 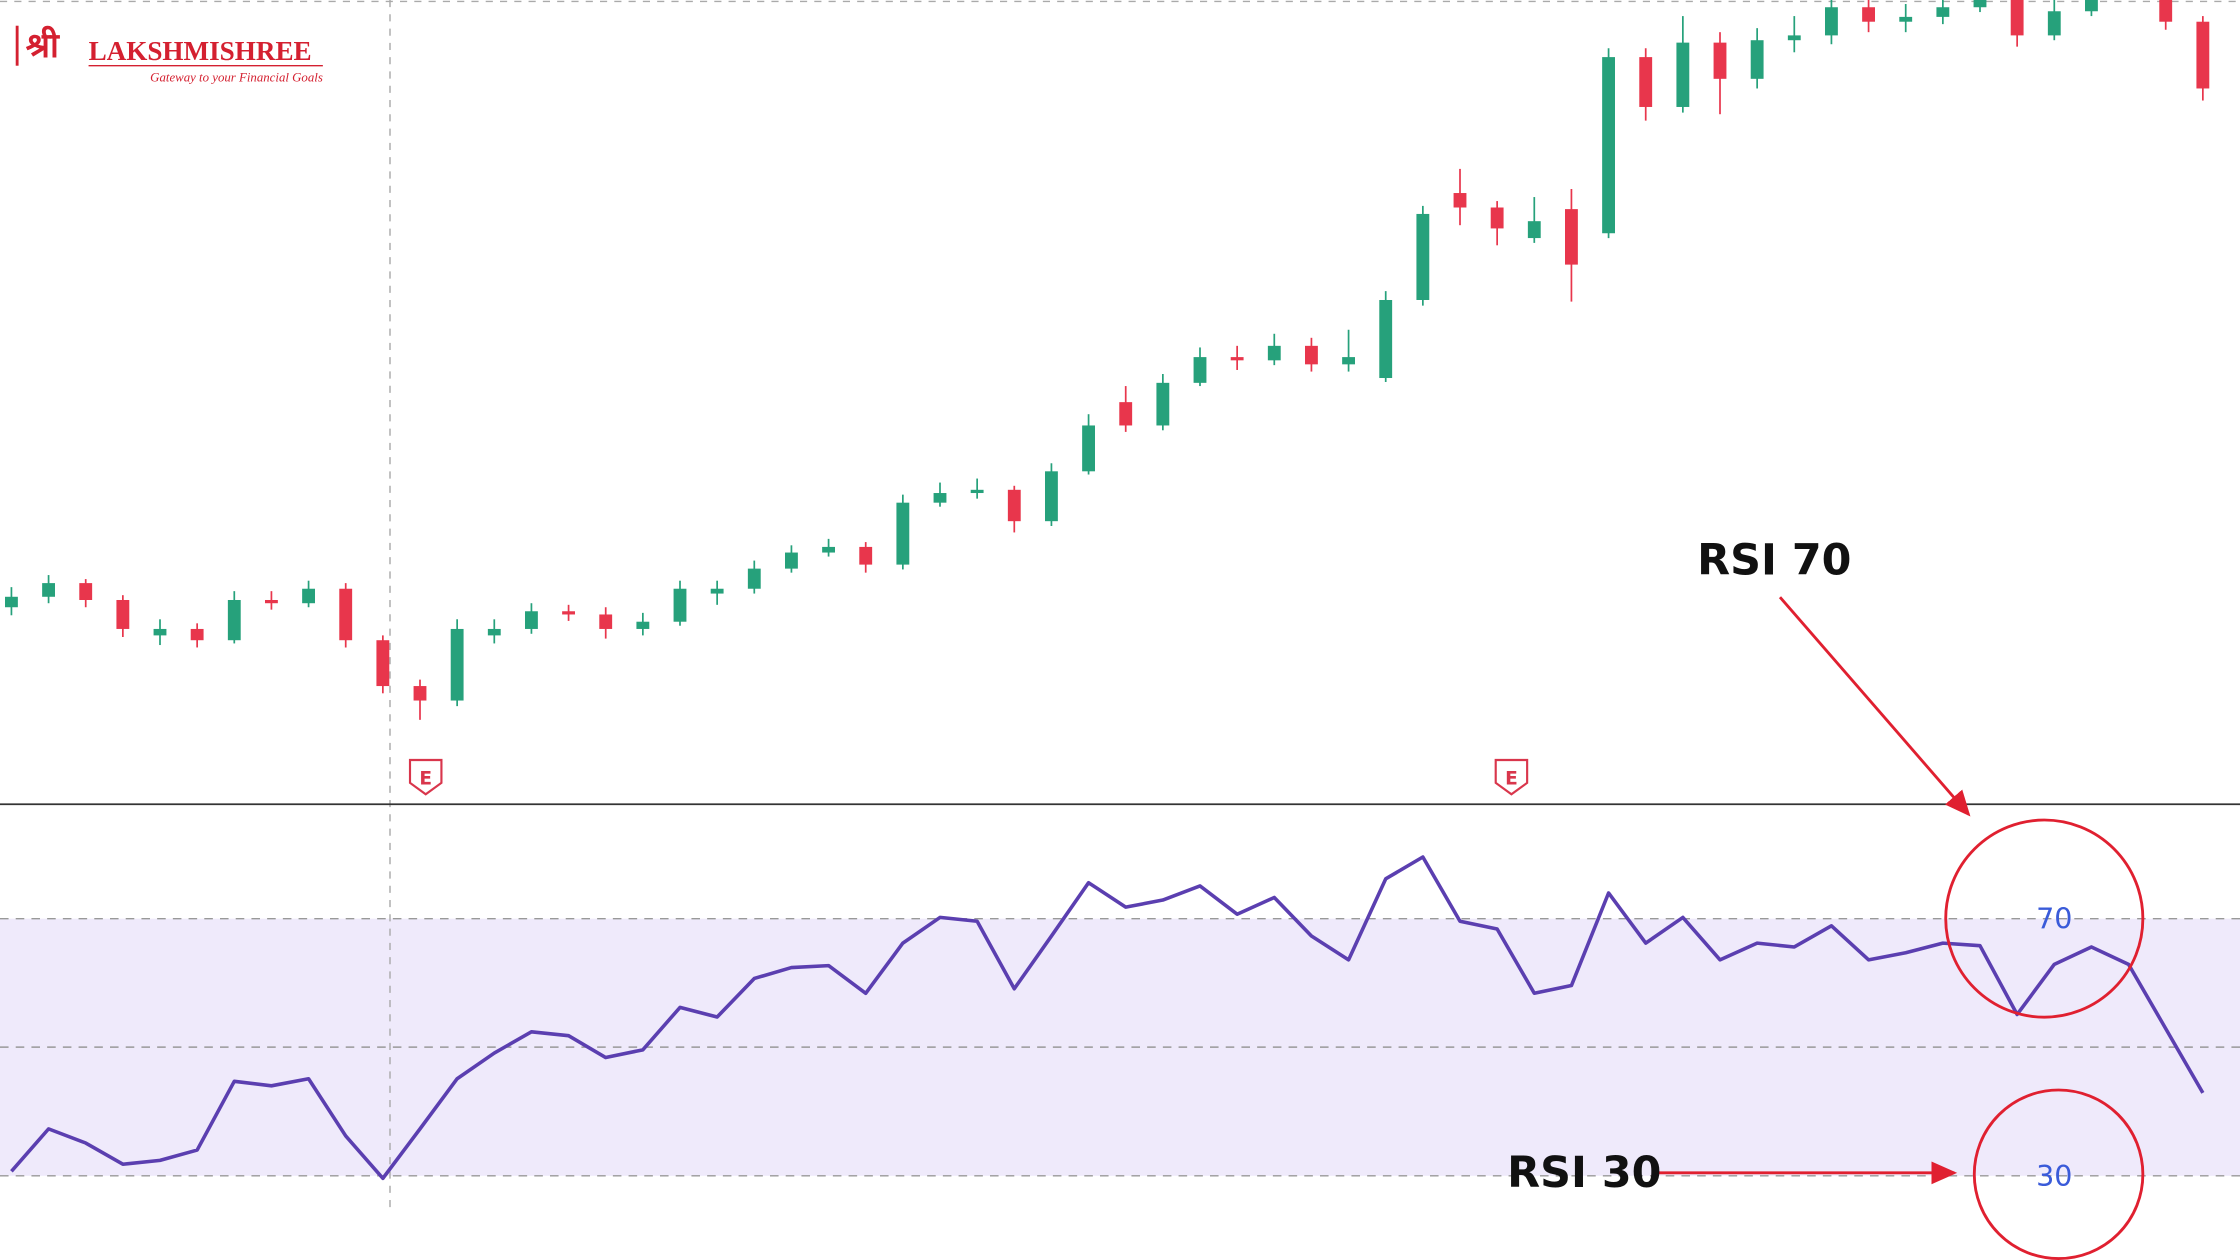 What do you see at coordinates (2054, 919) in the screenshot?
I see `y-tick-label: 70` at bounding box center [2054, 919].